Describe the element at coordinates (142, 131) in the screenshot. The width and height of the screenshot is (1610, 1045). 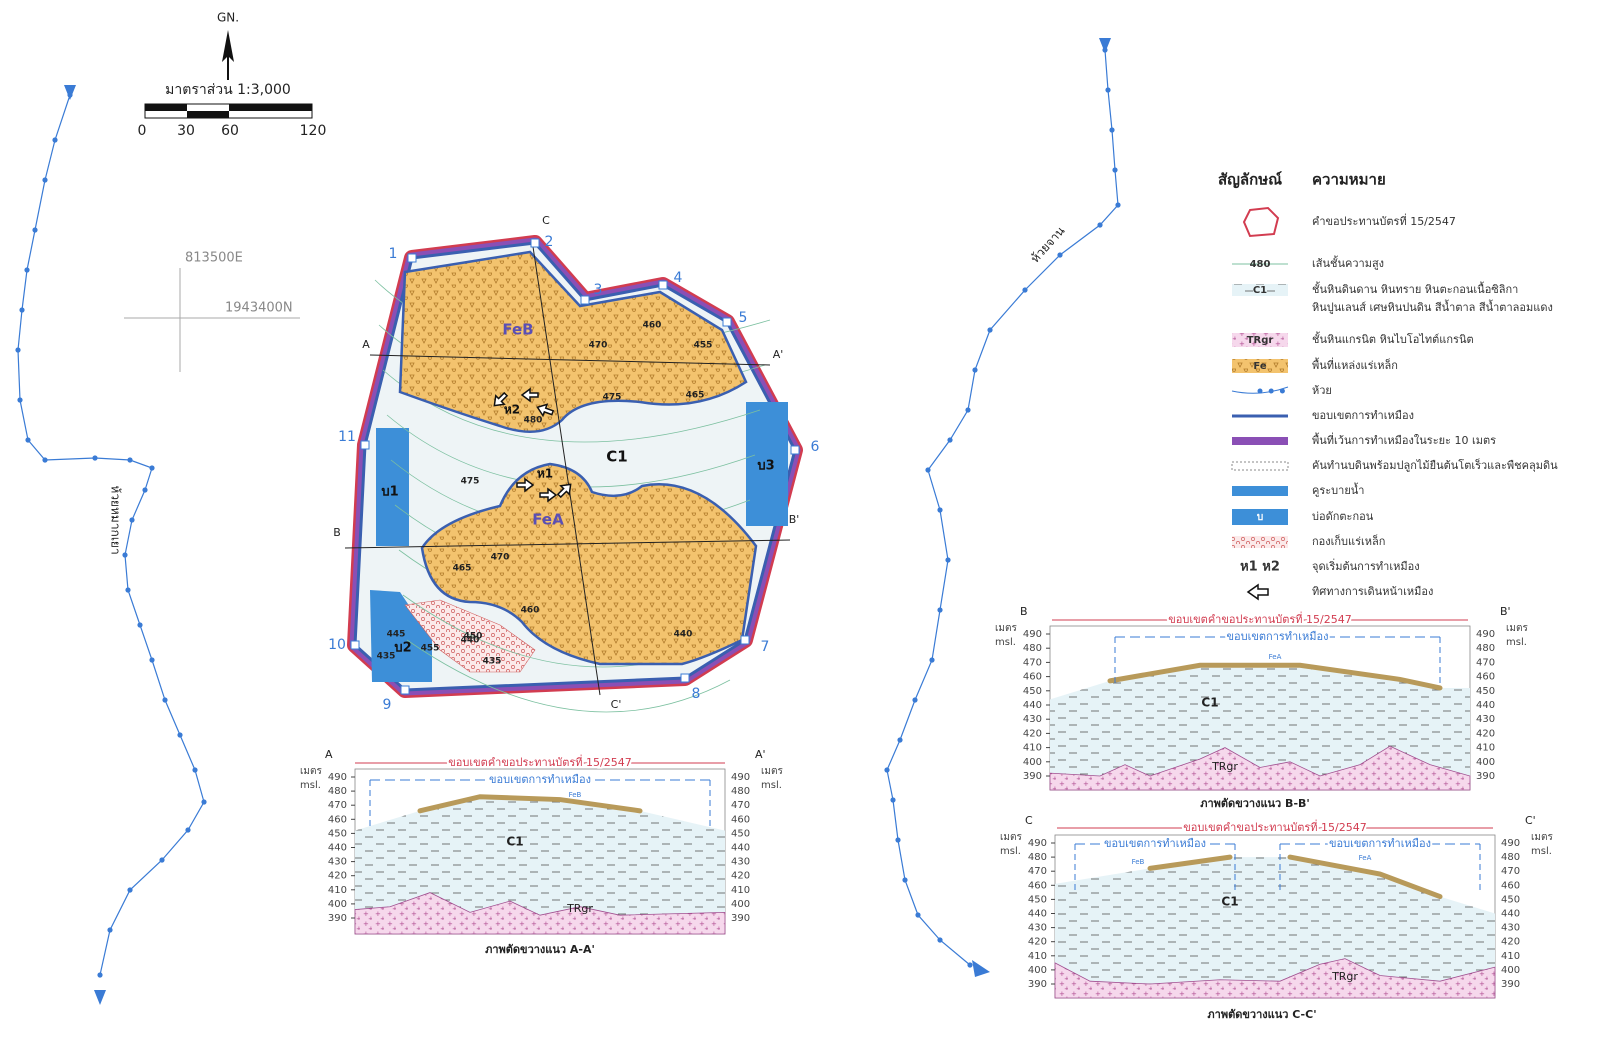
I see `scale-tick: 0` at that location.